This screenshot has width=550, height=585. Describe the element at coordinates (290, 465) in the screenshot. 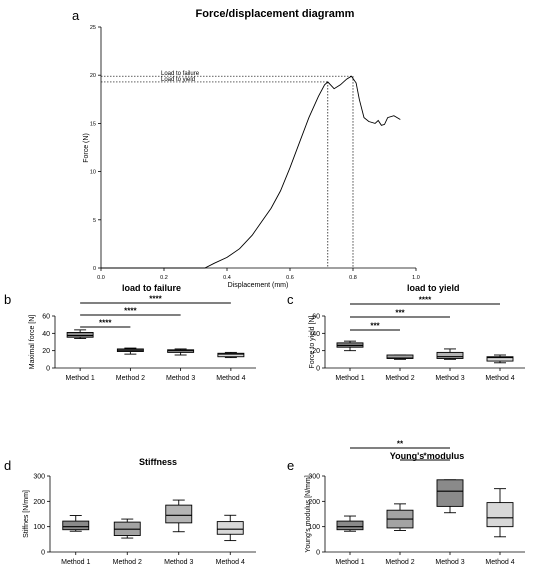

I see `panel-letter: e` at that location.